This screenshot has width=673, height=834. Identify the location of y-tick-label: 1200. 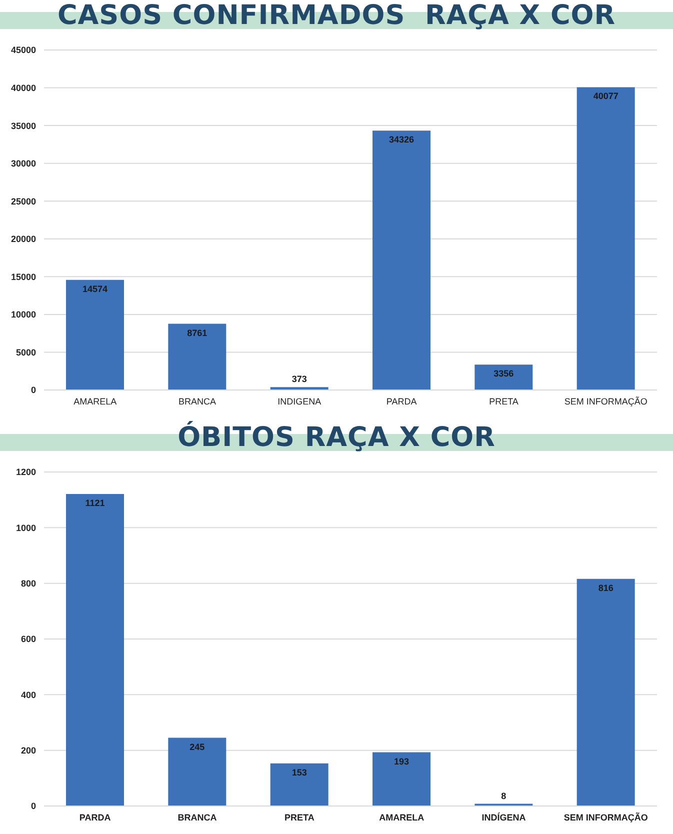
(26, 472).